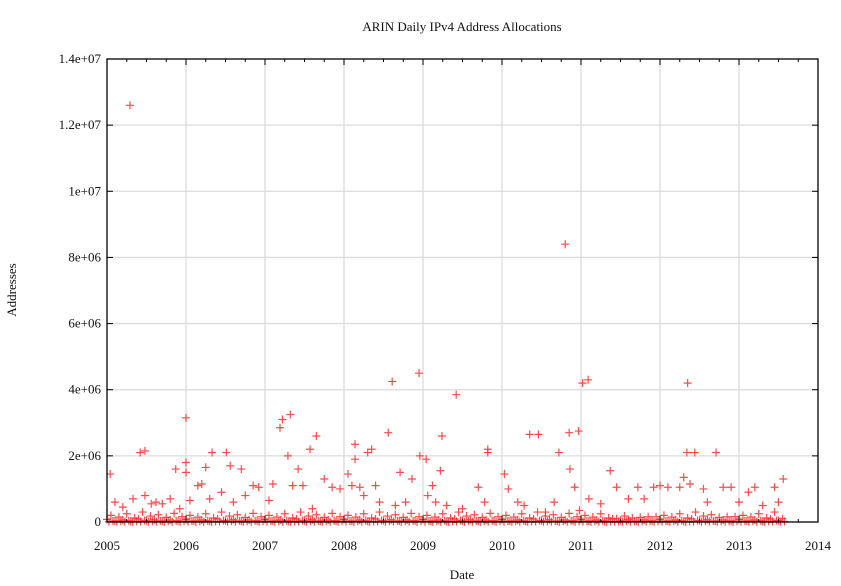 Image resolution: width=841 pixels, height=586 pixels. I want to click on x-tick-label: 2013, so click(739, 545).